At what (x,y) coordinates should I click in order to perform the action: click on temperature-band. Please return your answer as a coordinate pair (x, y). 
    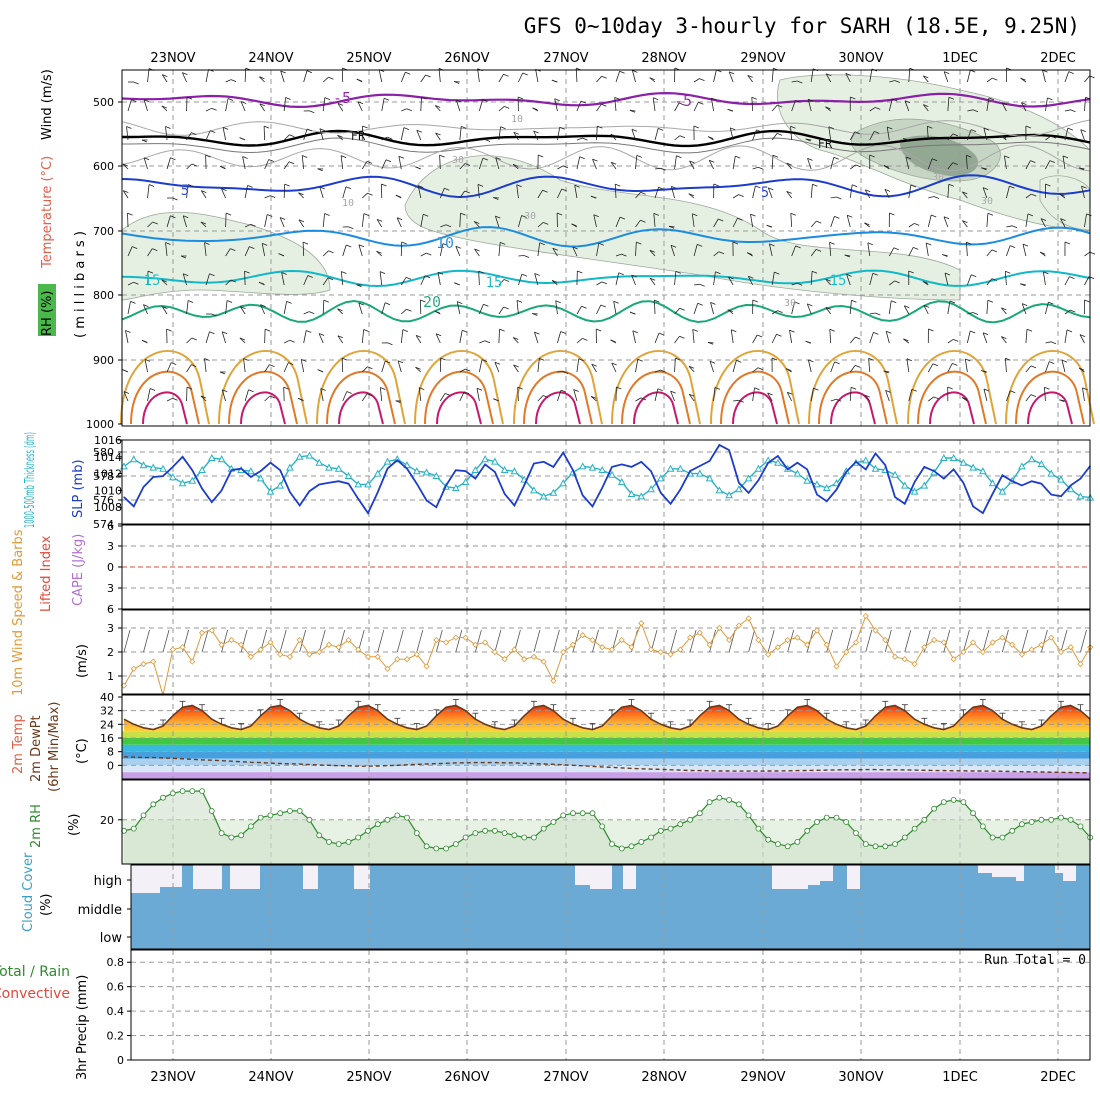
    Looking at the image, I should click on (606, 748).